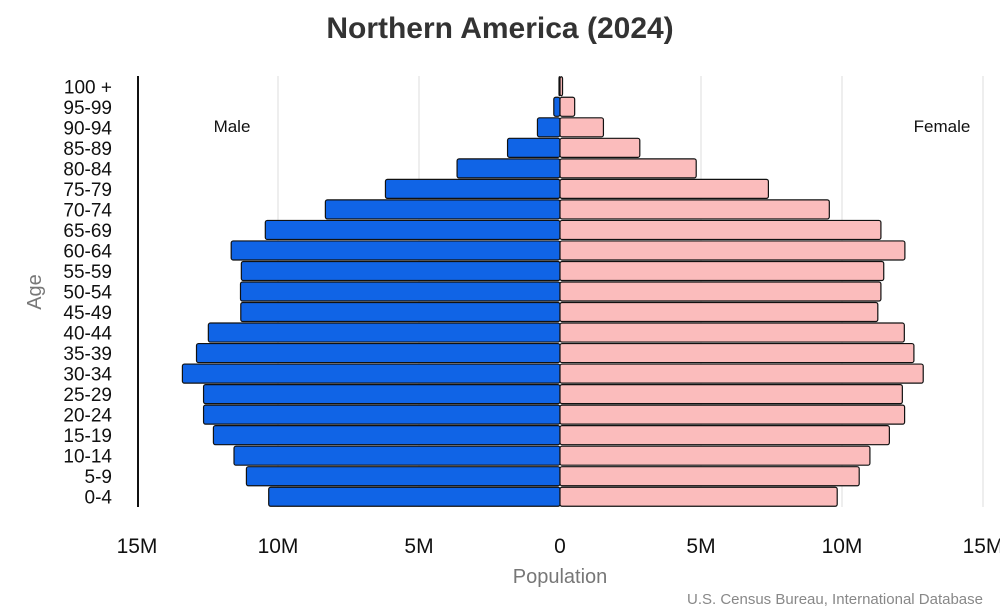 This screenshot has width=1000, height=612. I want to click on y-tick-label: 70-74, so click(87, 210).